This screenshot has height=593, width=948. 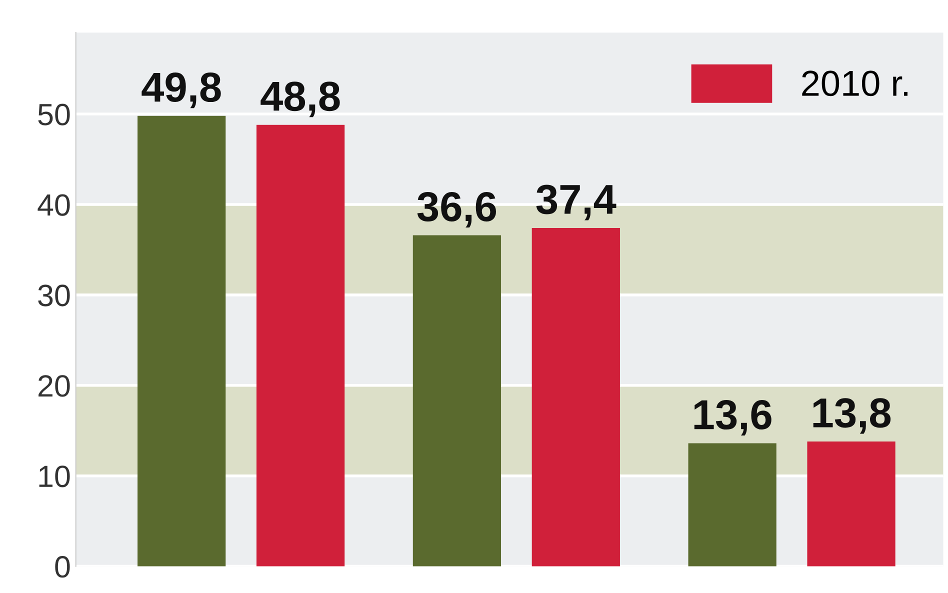 What do you see at coordinates (576, 202) in the screenshot?
I see `data-label: 37,4` at bounding box center [576, 202].